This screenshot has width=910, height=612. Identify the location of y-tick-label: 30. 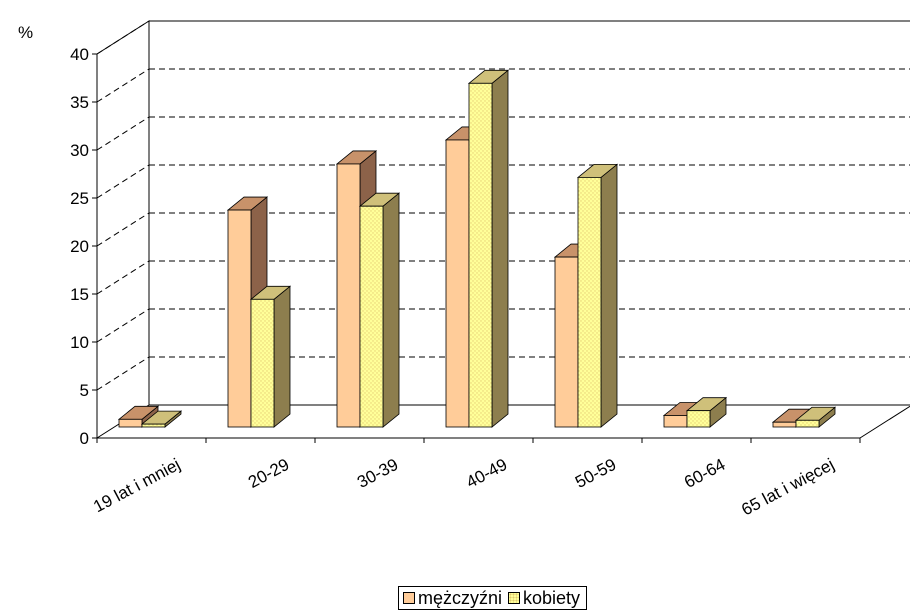
(79, 150).